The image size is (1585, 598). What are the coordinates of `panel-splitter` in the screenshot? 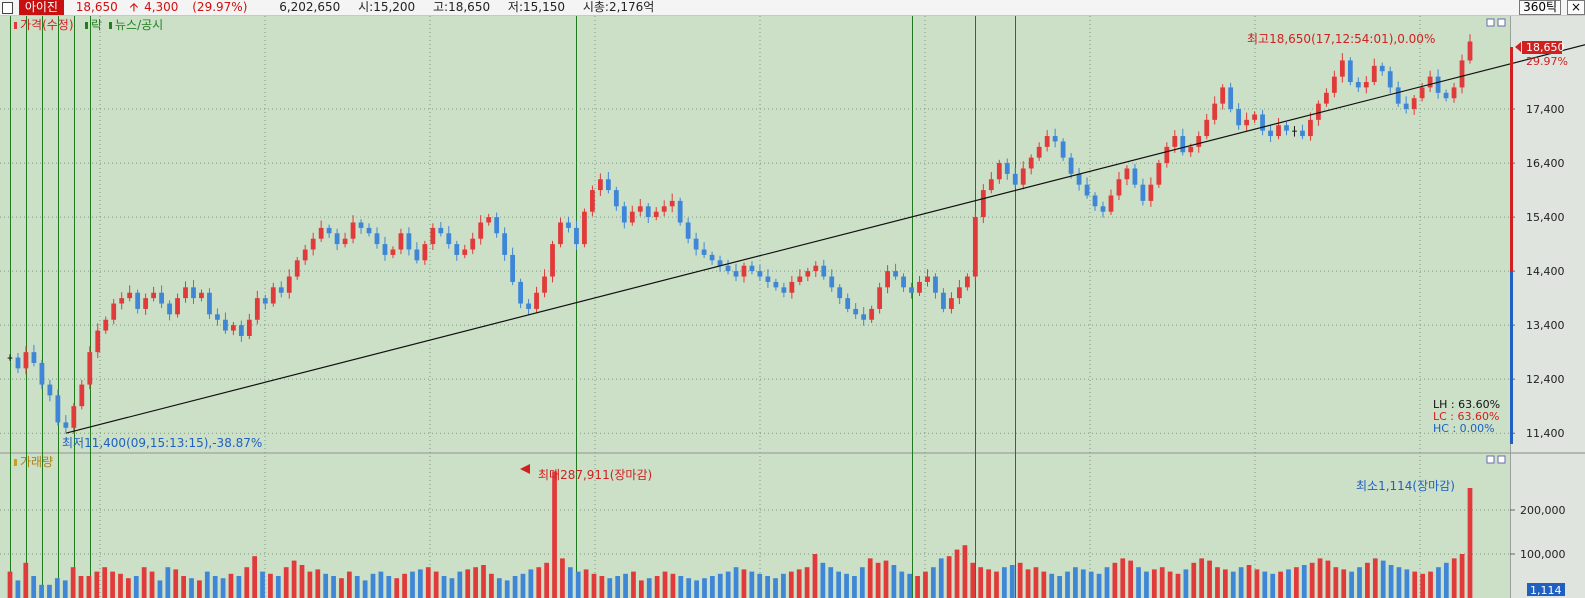 It's located at (792, 453).